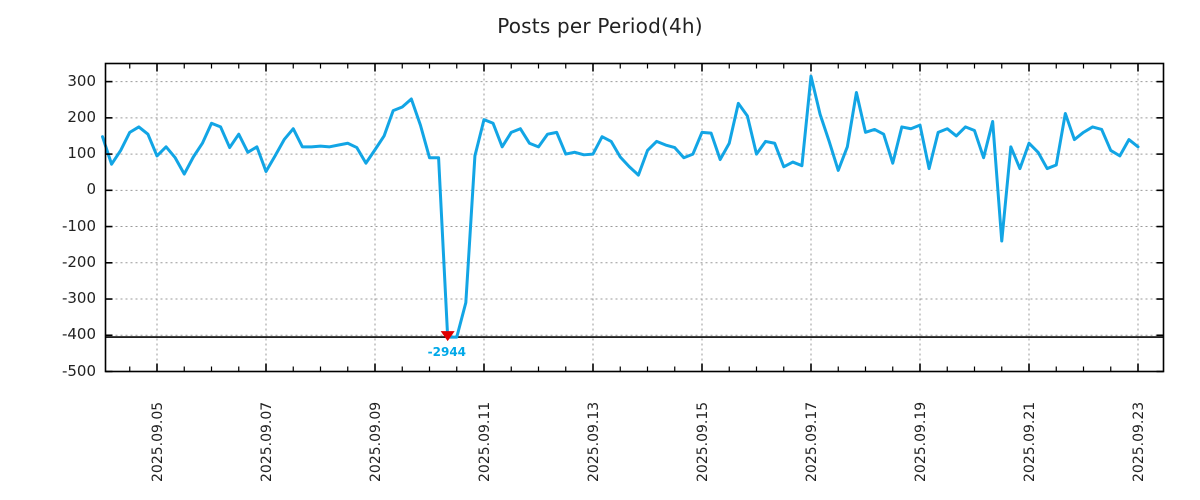  What do you see at coordinates (600, 26) in the screenshot?
I see `chart-title: Posts per Period(4h)` at bounding box center [600, 26].